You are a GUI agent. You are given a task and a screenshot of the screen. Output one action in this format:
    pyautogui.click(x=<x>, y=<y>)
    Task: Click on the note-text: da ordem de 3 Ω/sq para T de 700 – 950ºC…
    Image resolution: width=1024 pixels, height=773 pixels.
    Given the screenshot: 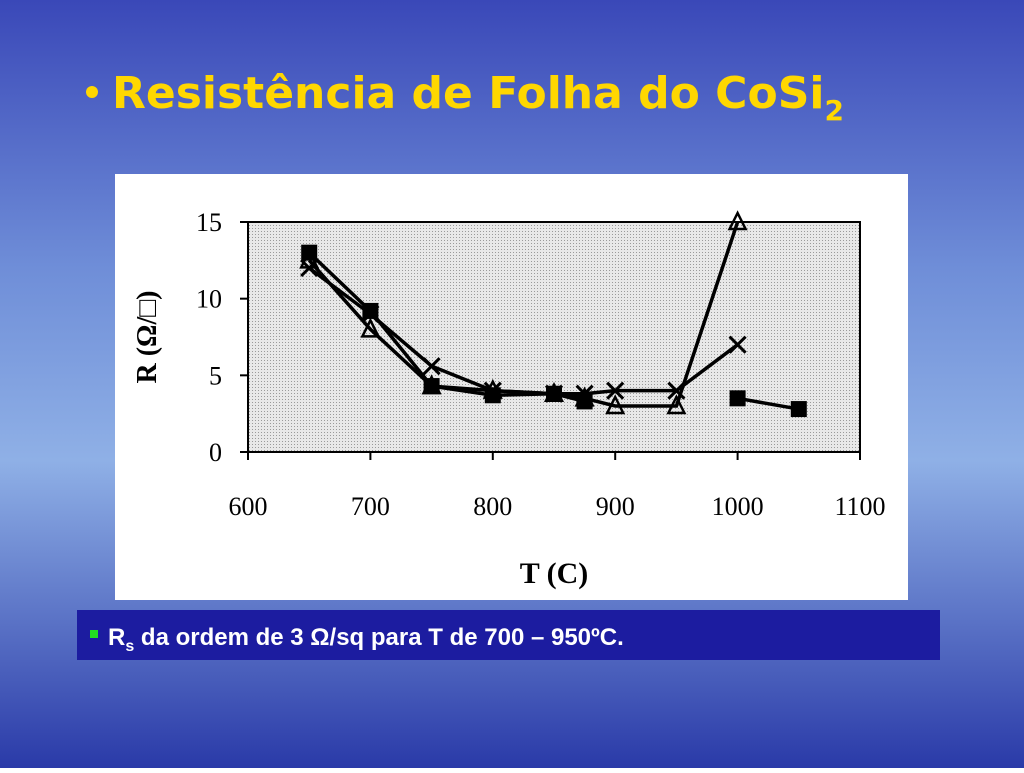 What is the action you would take?
    pyautogui.click(x=379, y=637)
    